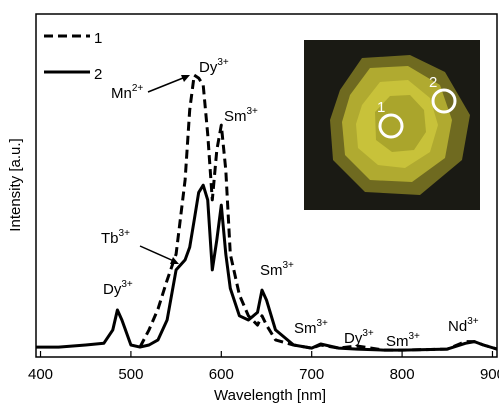 The width and height of the screenshot is (499, 404). I want to click on annotation-sup: 2+, so click(138, 88).